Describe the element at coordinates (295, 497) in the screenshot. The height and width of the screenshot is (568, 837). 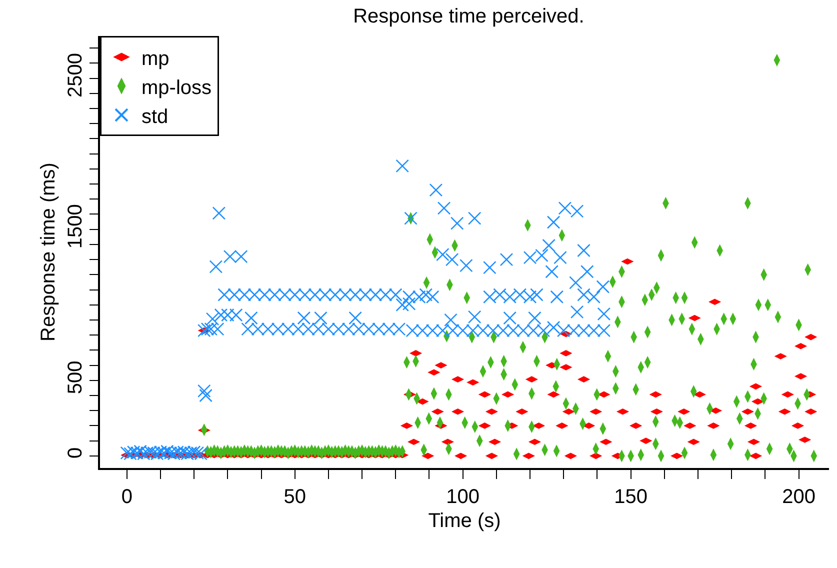
I see `x-tick-label: 50` at that location.